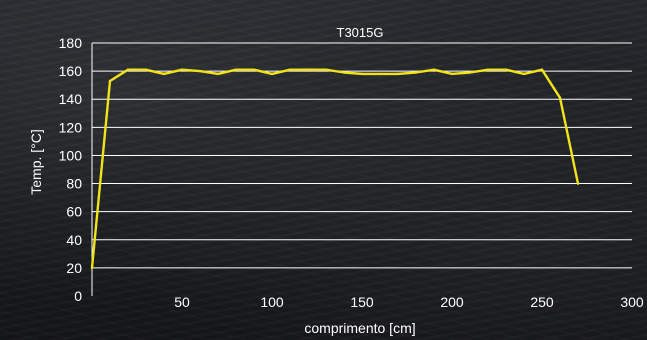  I want to click on y-tick-label: 80, so click(74, 184).